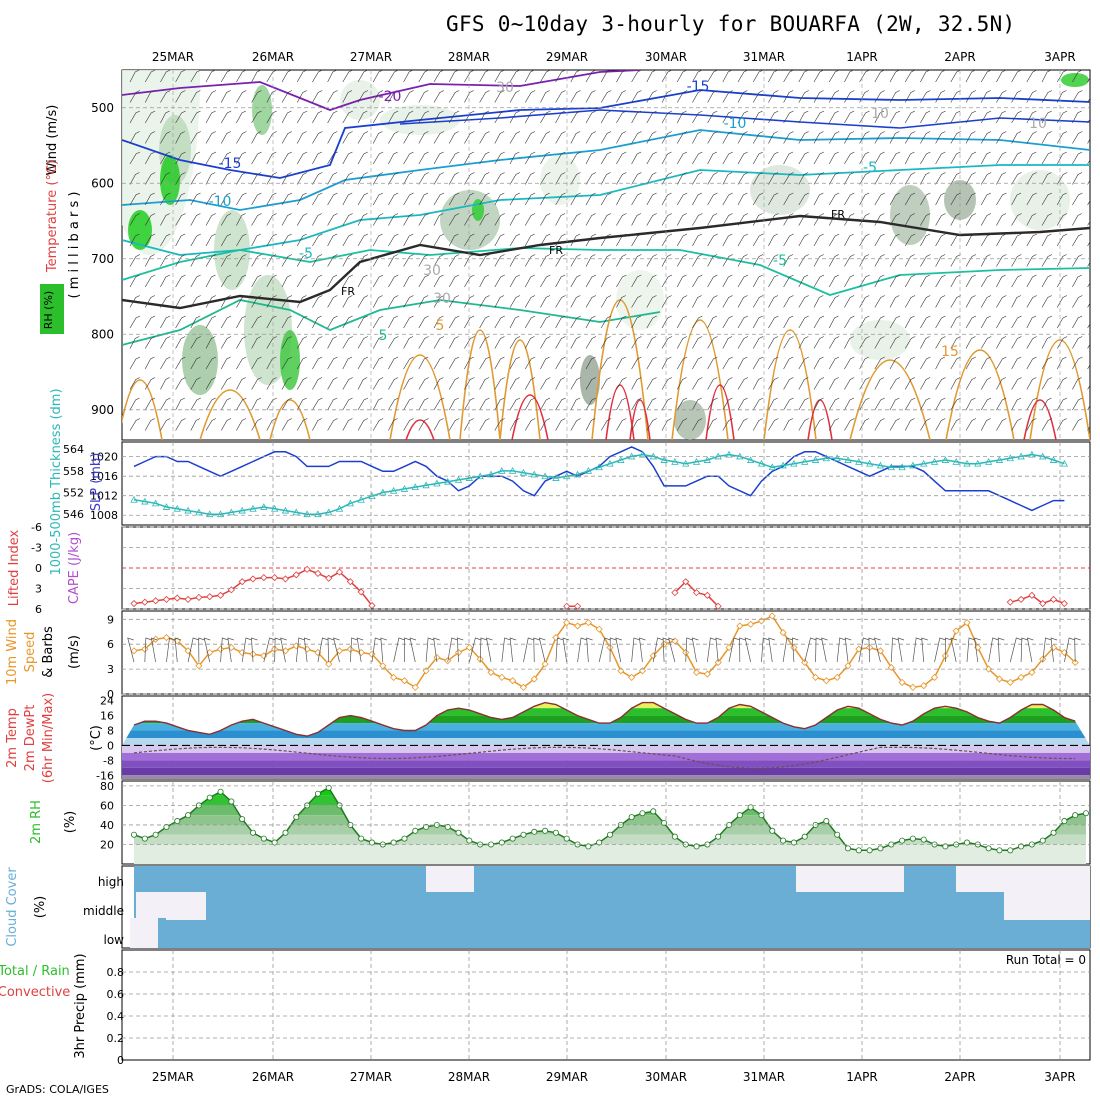  What do you see at coordinates (151, 905) in the screenshot?
I see `cloud-clear-patch` at bounding box center [151, 905].